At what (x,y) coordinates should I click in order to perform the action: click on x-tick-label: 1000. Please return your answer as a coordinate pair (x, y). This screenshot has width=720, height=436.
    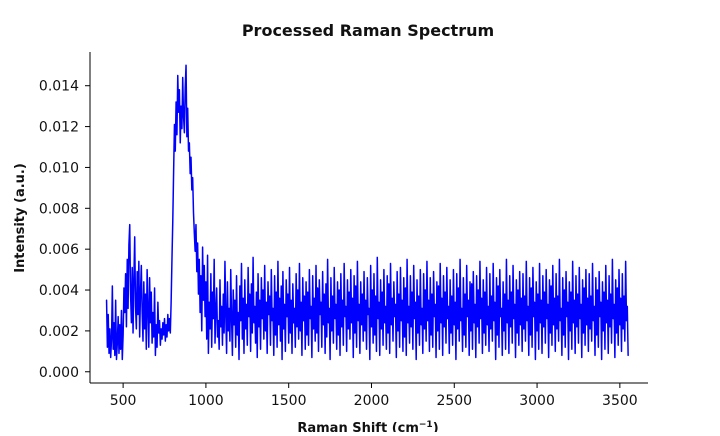
    Looking at the image, I should click on (206, 401).